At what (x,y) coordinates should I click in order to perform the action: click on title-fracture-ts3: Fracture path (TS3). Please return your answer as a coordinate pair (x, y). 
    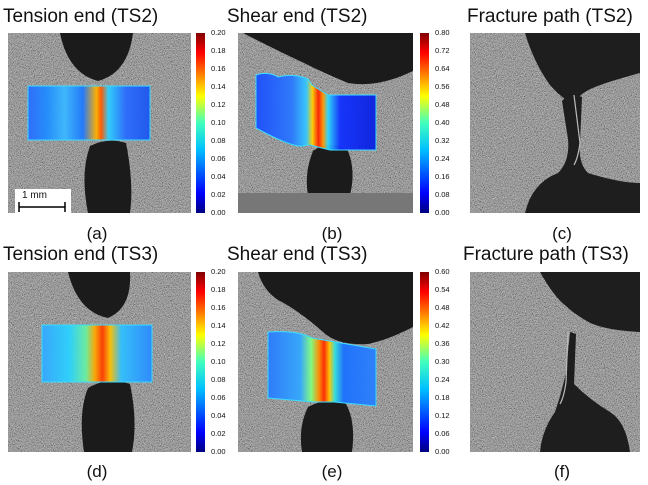
    Looking at the image, I should click on (546, 254).